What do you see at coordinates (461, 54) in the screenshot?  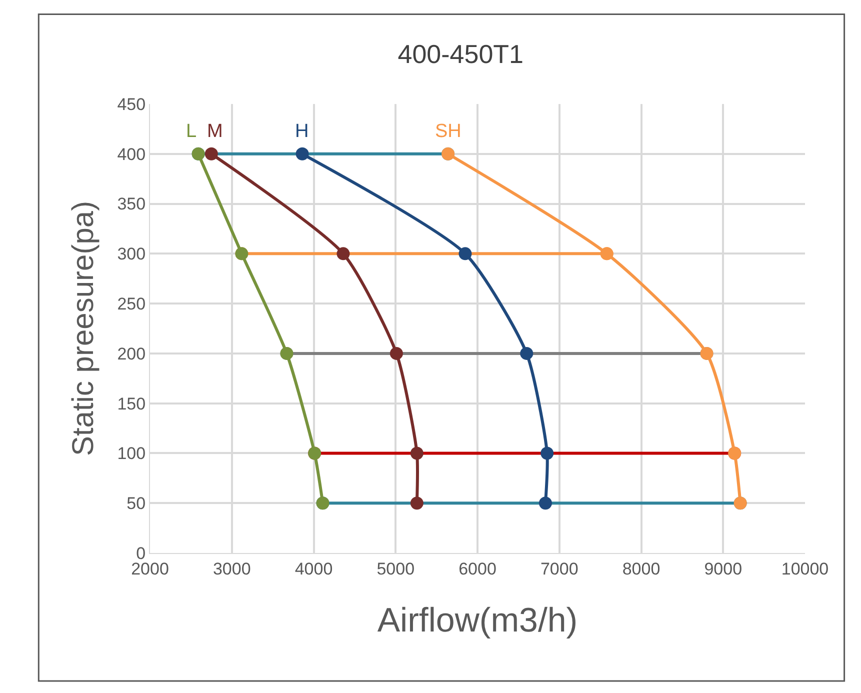 I see `chart-title: 400-450T1` at bounding box center [461, 54].